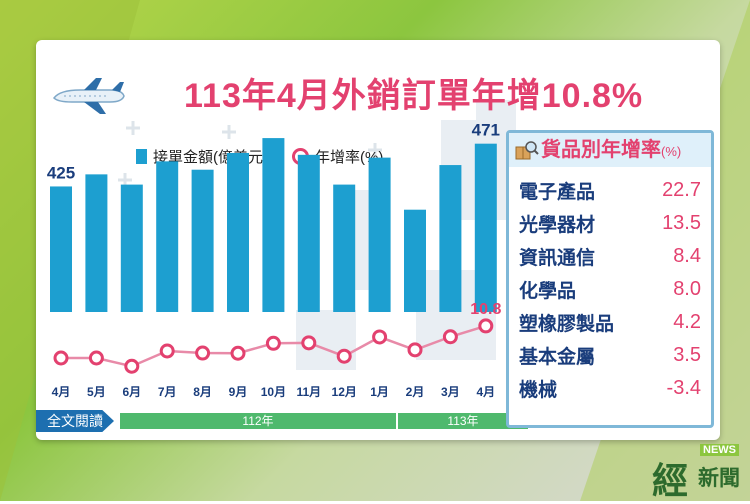 The width and height of the screenshot is (750, 504). What do you see at coordinates (450, 392) in the screenshot?
I see `x-tick-label: 3月` at bounding box center [450, 392].